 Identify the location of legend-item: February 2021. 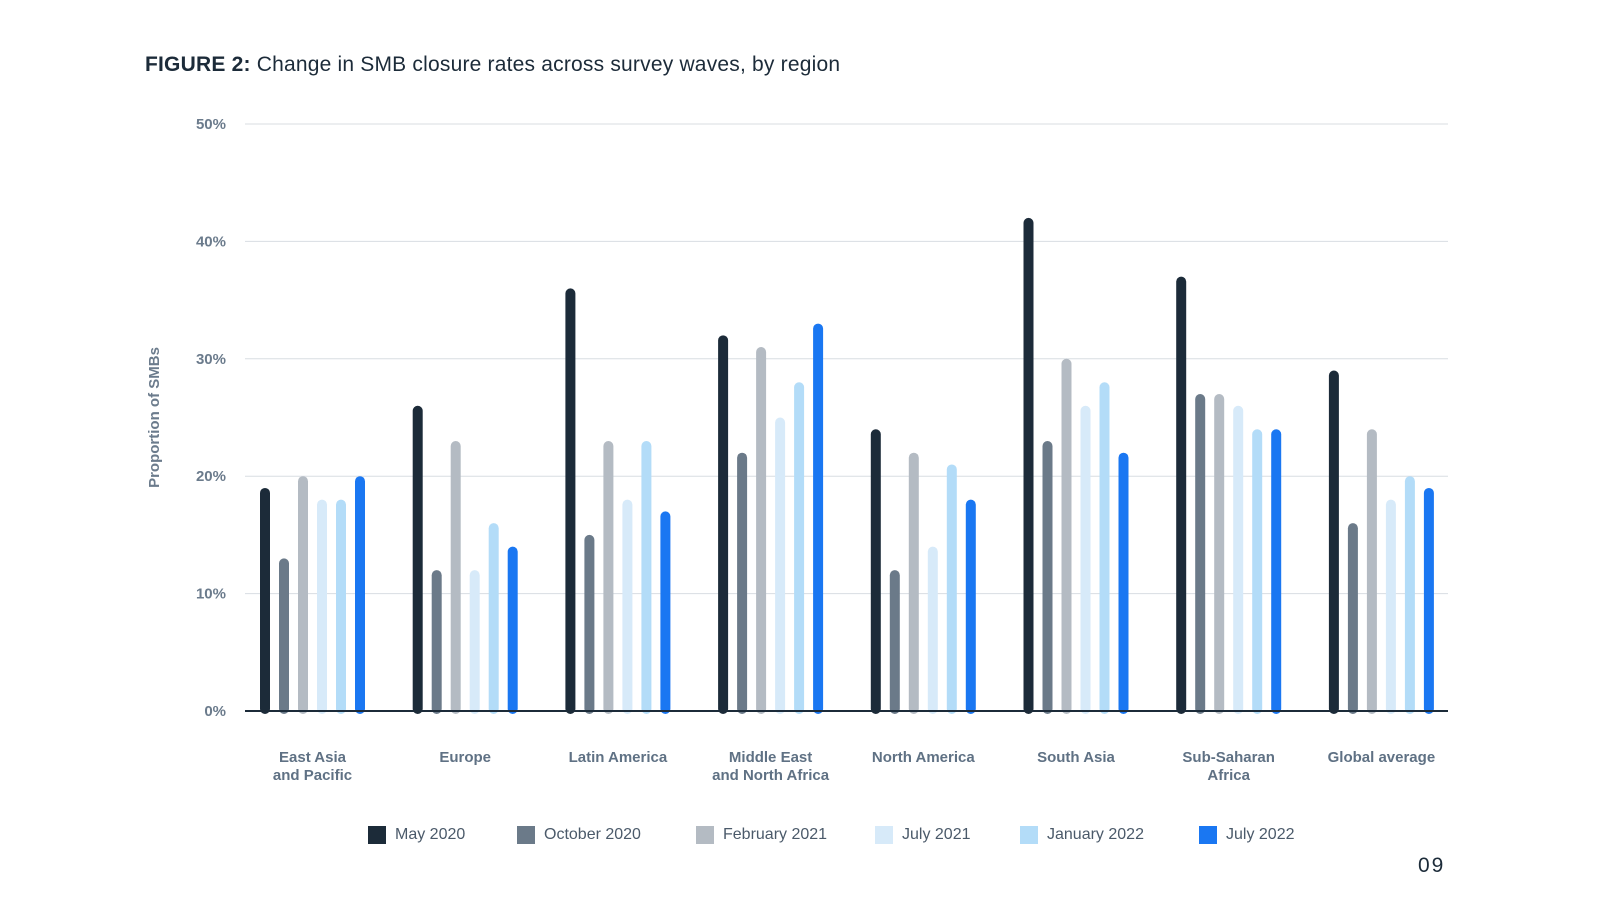
(761, 835).